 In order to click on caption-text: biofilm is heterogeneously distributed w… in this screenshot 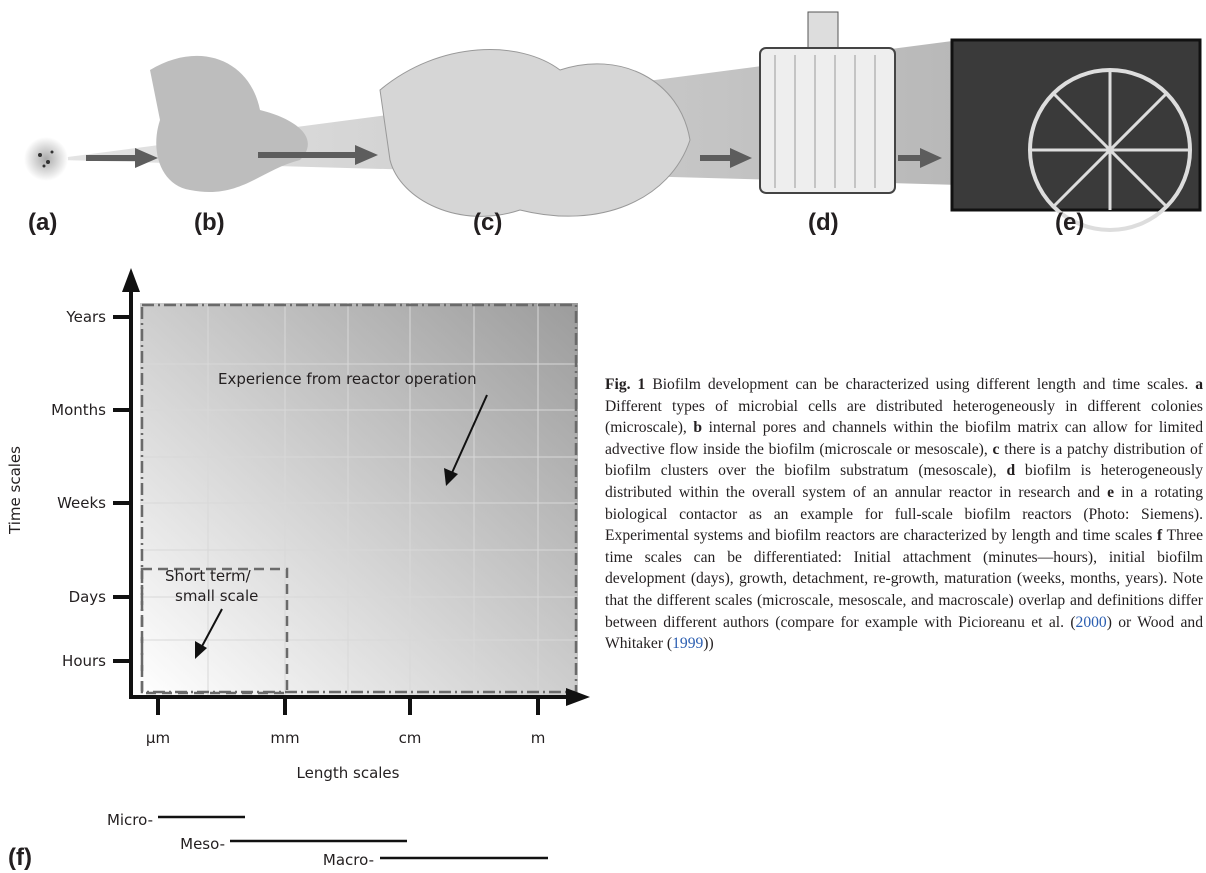, I will do `click(904, 481)`.